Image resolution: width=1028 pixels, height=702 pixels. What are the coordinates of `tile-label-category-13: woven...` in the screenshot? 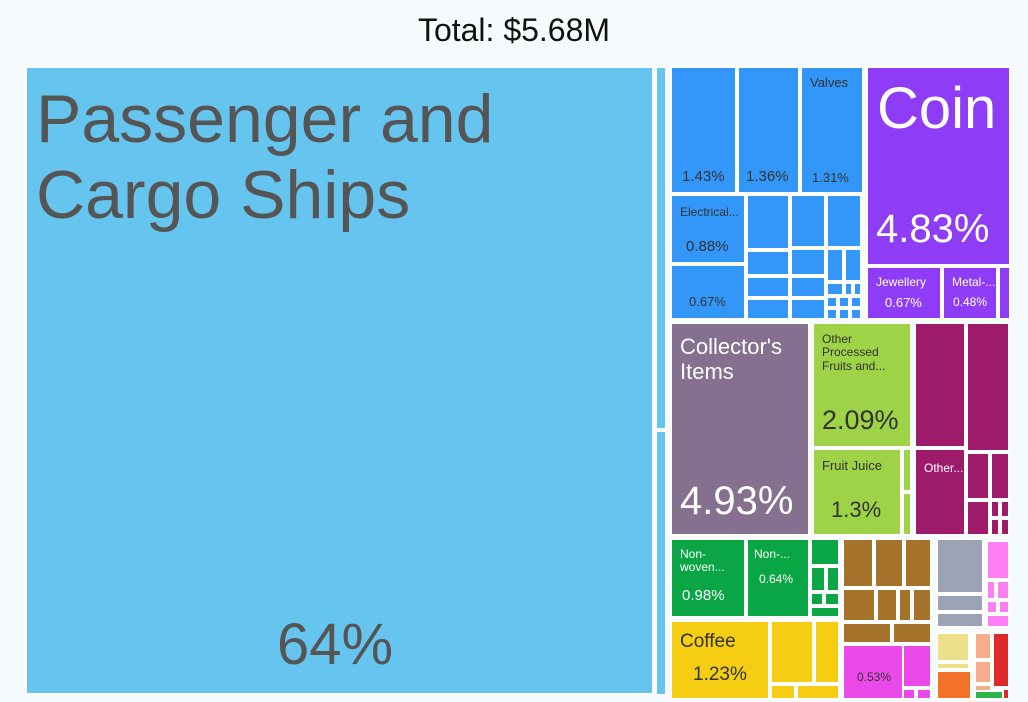 It's located at (702, 567).